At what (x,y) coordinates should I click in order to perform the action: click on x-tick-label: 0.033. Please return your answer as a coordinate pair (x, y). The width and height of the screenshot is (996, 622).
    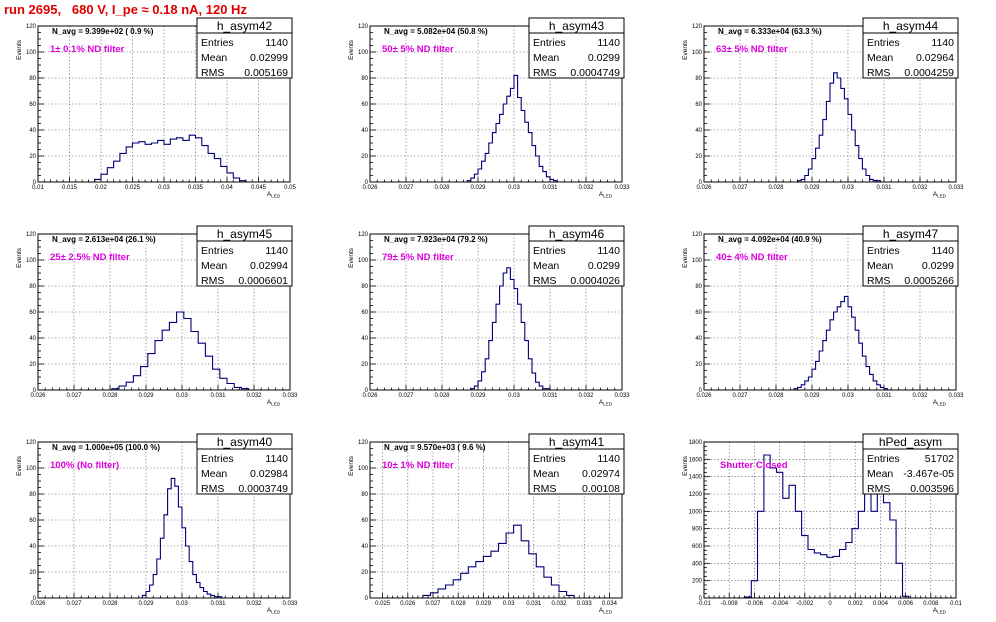
    Looking at the image, I should click on (956, 188).